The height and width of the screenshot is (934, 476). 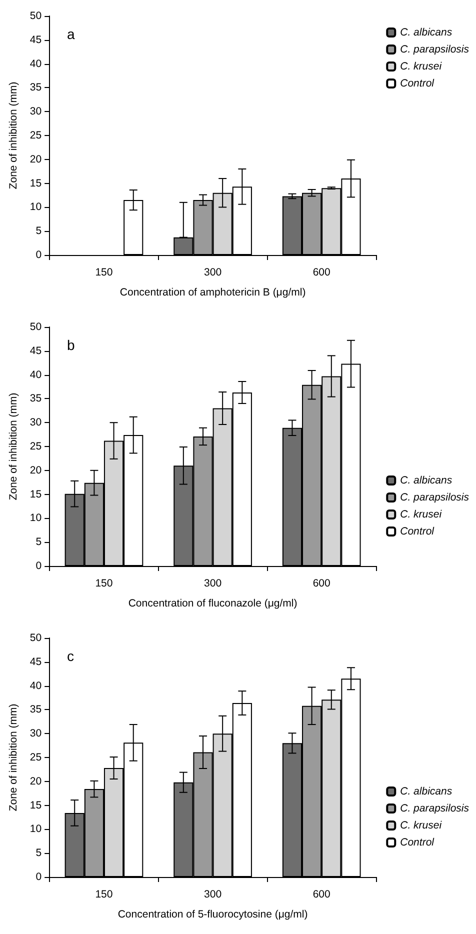 I want to click on text: c, so click(x=70, y=656).